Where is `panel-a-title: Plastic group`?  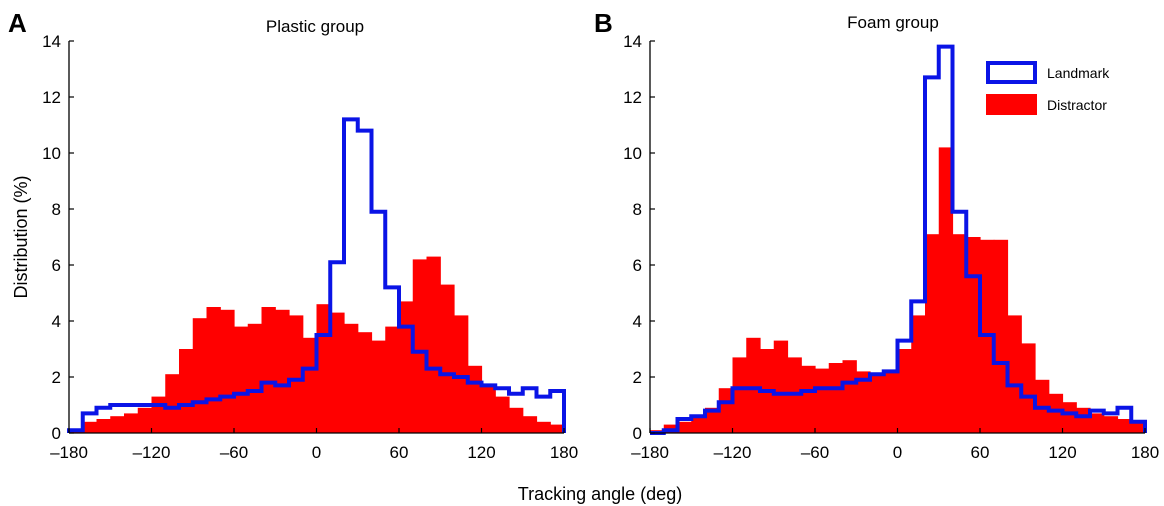
panel-a-title: Plastic group is located at coordinates (315, 26).